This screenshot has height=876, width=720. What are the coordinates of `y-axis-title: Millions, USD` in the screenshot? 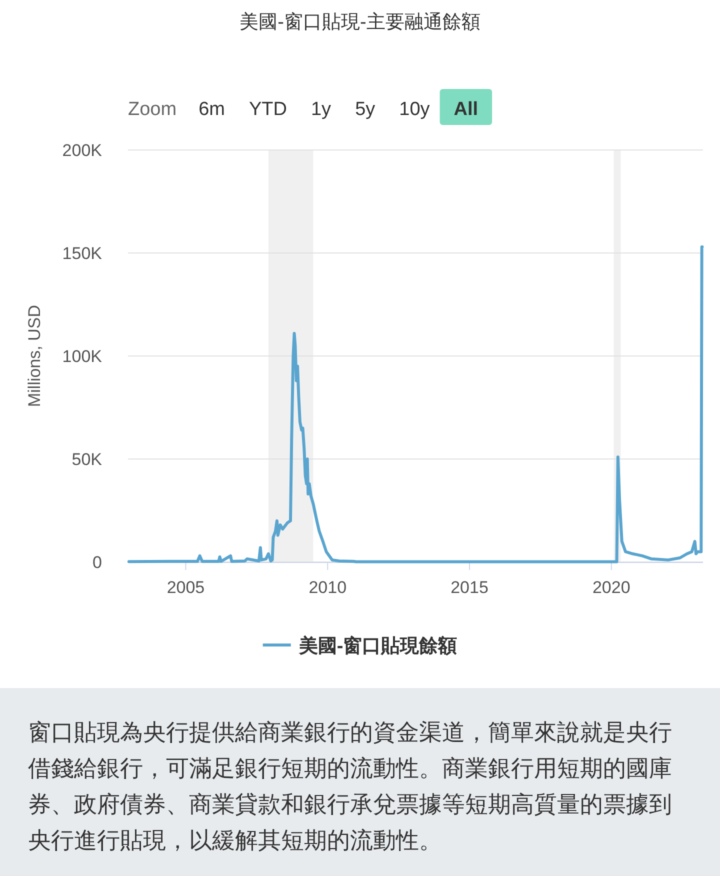 It's located at (34, 356).